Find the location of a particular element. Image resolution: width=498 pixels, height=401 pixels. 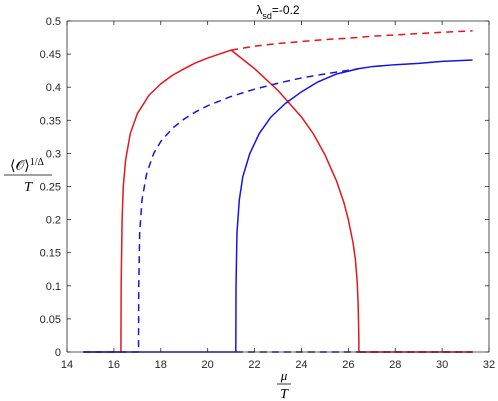

y-tick-label-0.3: 0.3 is located at coordinates (53, 154).